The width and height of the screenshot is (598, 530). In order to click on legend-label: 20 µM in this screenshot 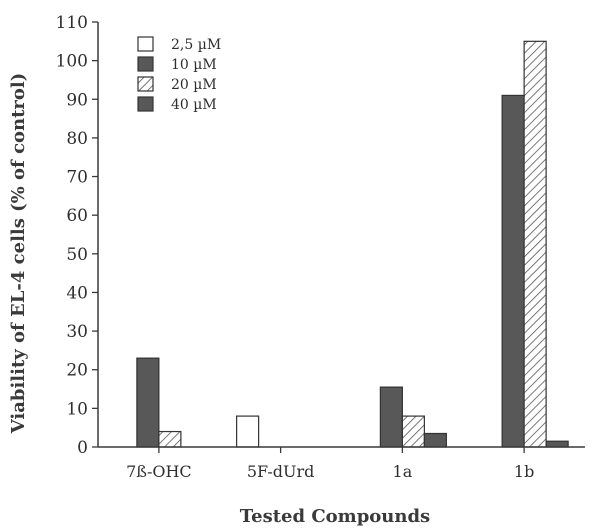, I will do `click(194, 85)`.